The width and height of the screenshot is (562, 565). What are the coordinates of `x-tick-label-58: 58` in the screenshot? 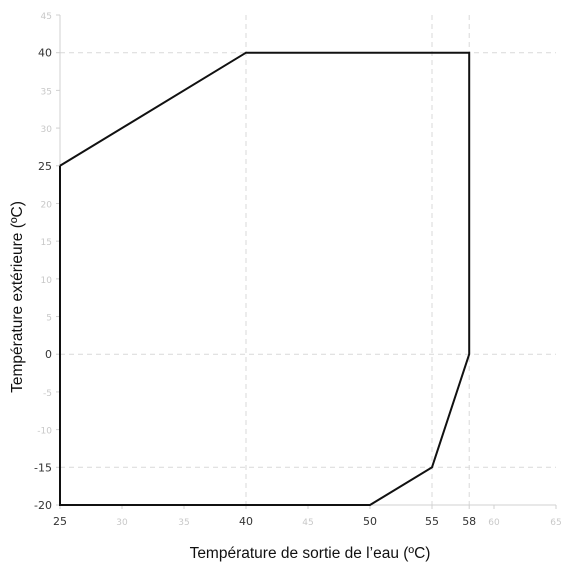 It's located at (469, 521).